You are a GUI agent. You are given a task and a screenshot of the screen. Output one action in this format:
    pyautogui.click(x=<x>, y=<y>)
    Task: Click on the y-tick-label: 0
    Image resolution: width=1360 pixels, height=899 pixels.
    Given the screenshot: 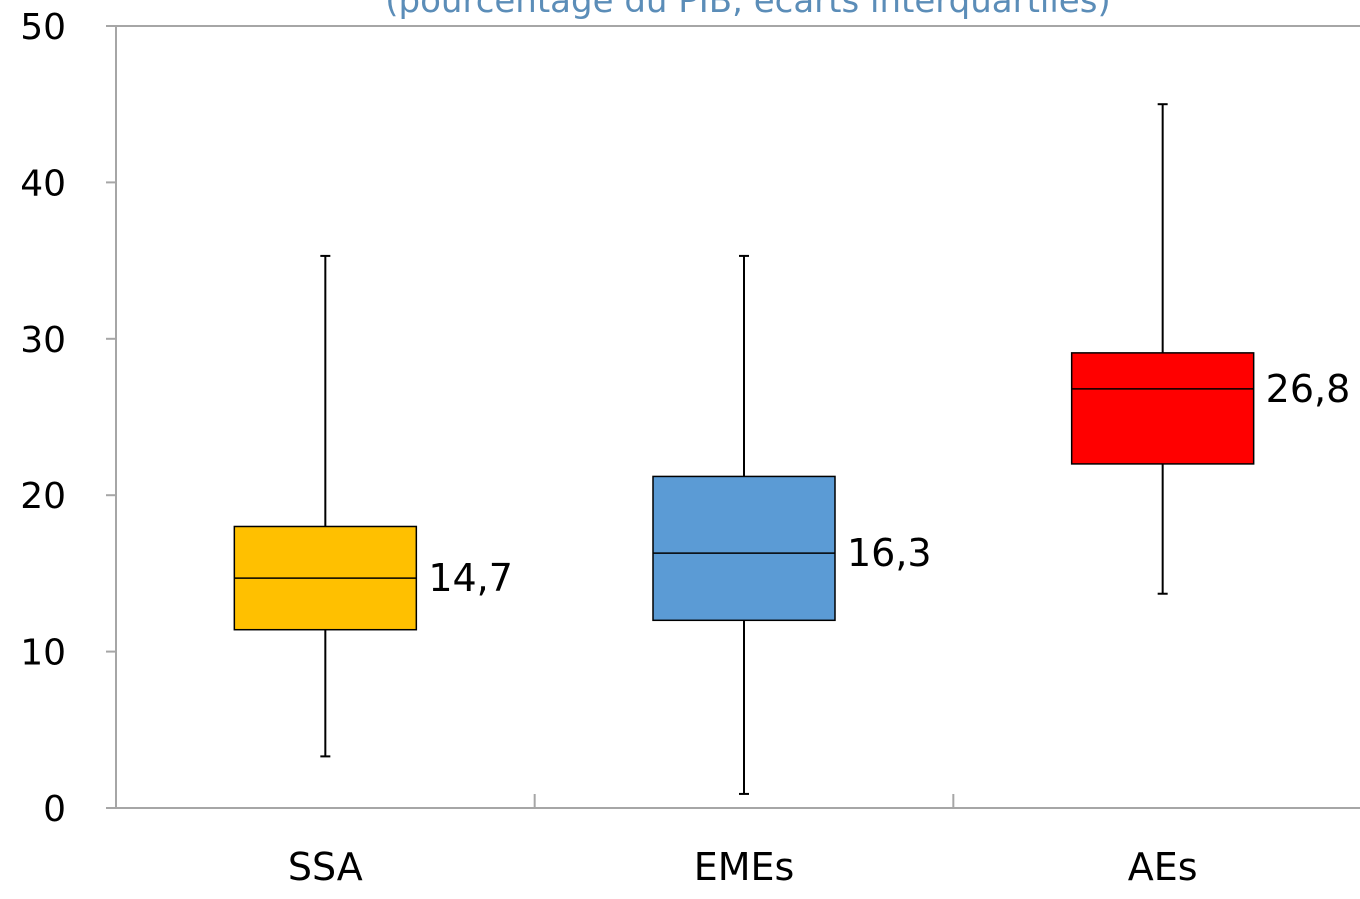 What is the action you would take?
    pyautogui.click(x=54, y=809)
    